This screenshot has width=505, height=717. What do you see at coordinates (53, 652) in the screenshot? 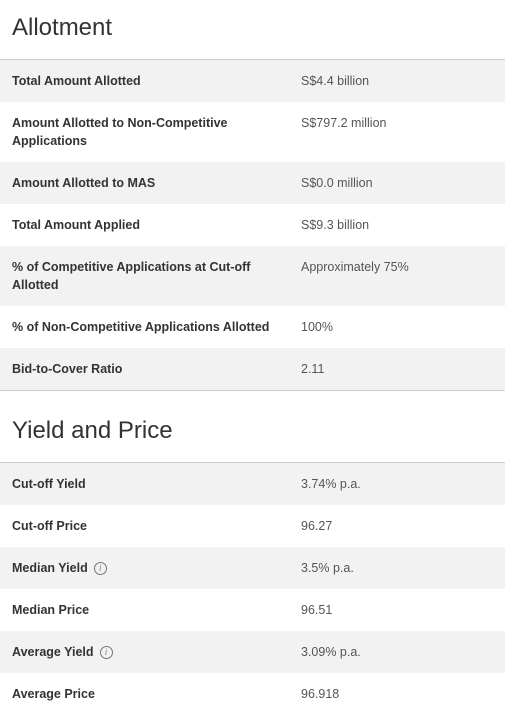
I see `label-text: Average Yield` at bounding box center [53, 652].